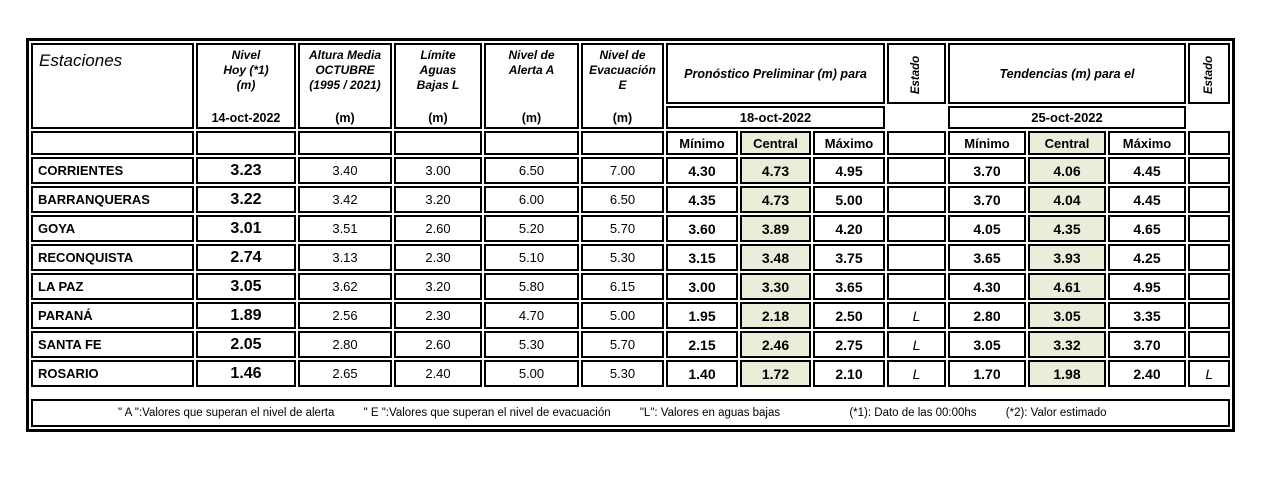 The height and width of the screenshot is (504, 1267). What do you see at coordinates (1067, 73) in the screenshot?
I see `header-tendencias: Tendencias (m) para el` at bounding box center [1067, 73].